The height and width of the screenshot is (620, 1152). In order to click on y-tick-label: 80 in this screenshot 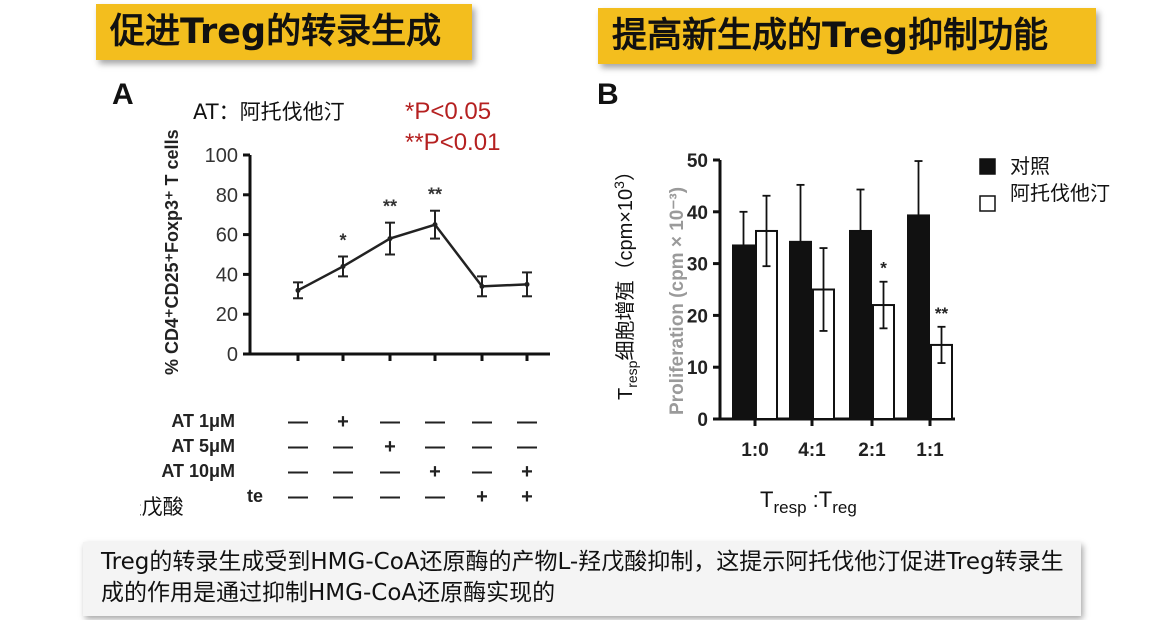, I will do `click(227, 196)`.